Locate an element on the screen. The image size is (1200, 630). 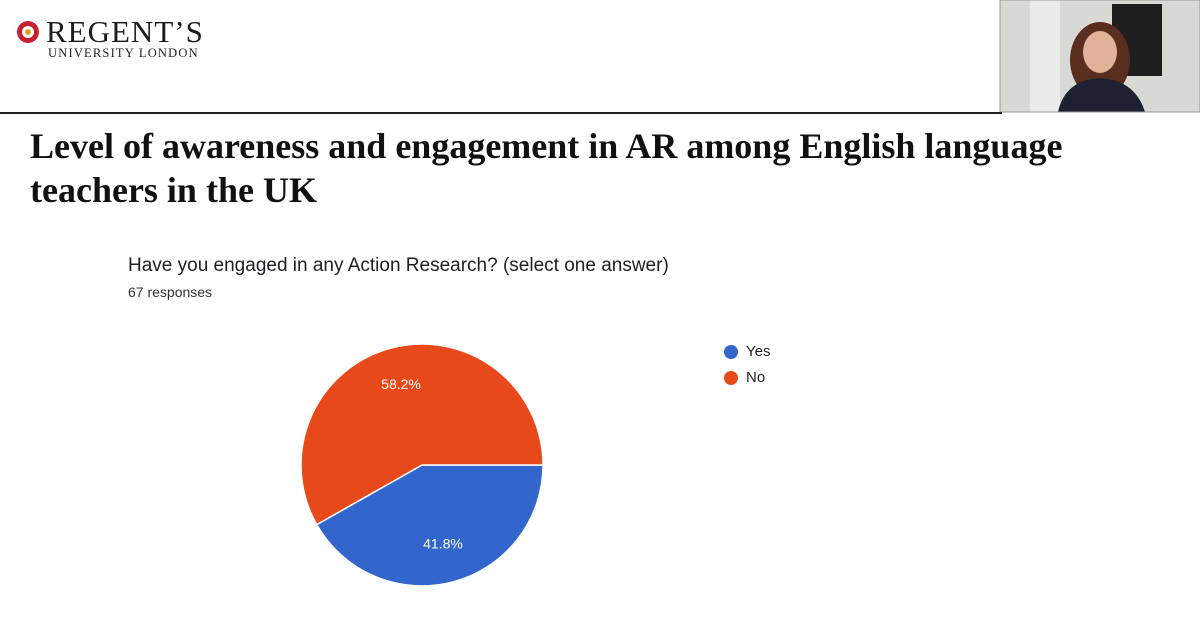
logo-subtitle: UNIVERSITY LONDON is located at coordinates (123, 53).